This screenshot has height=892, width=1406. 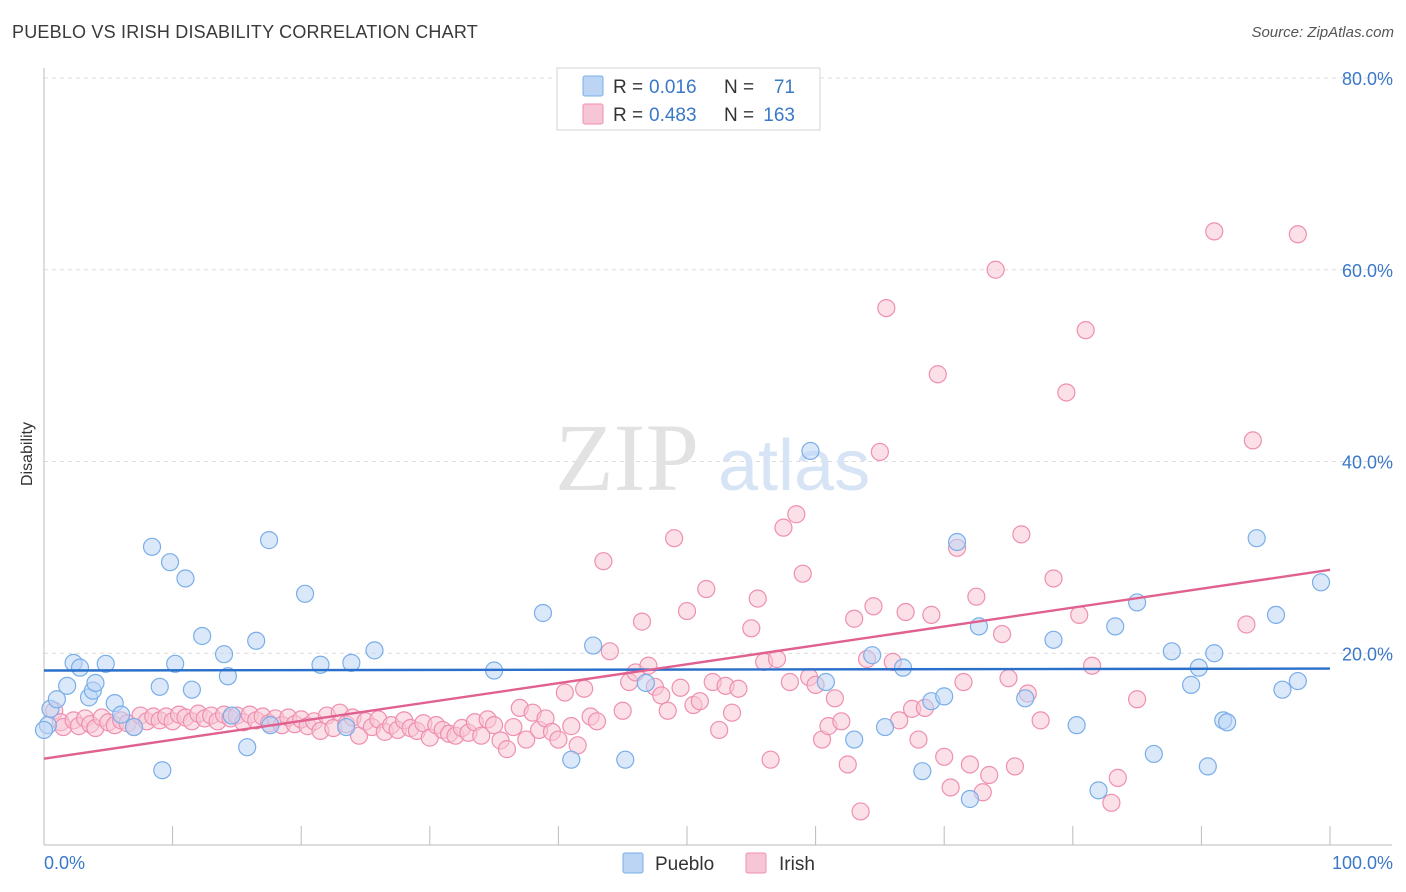 What do you see at coordinates (797, 864) in the screenshot?
I see `bottom-legend-label: Irish` at bounding box center [797, 864].